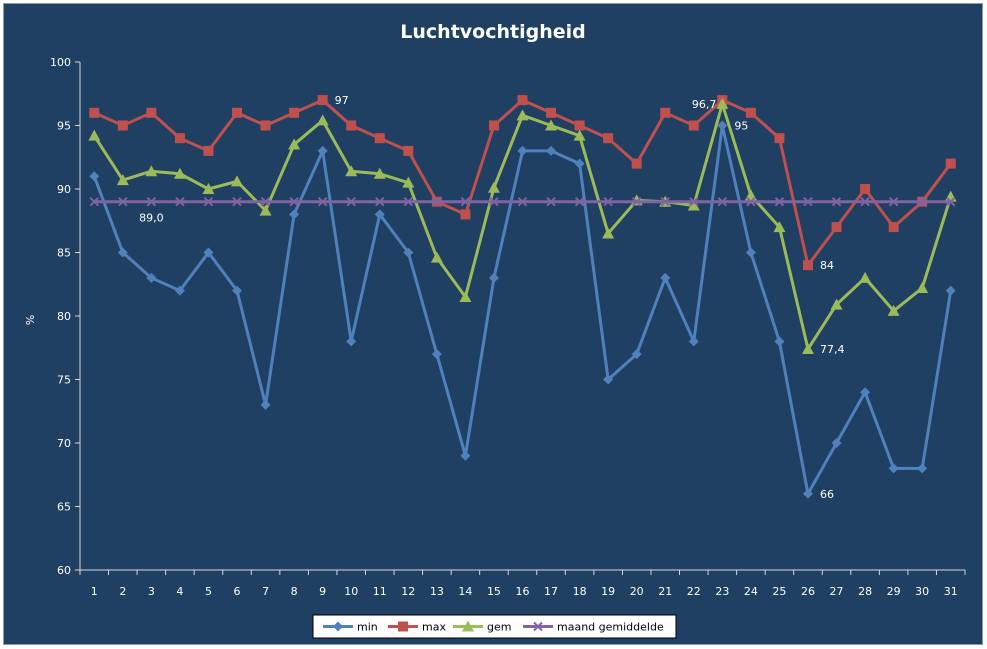 The width and height of the screenshot is (987, 649). Describe the element at coordinates (237, 591) in the screenshot. I see `x-tick-label: 6` at that location.